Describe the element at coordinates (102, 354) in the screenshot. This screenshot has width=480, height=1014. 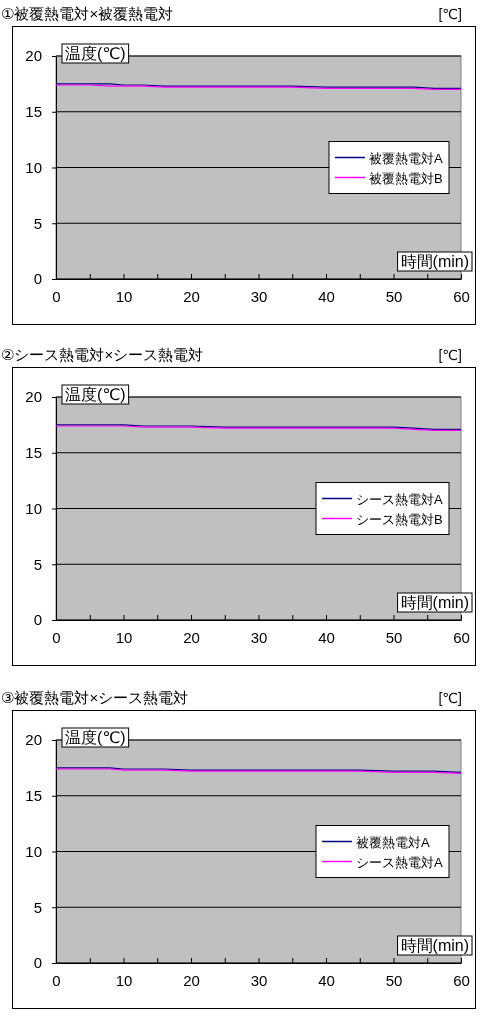
I see `chart-title: ②シース熱電対×シース熱電対` at that location.